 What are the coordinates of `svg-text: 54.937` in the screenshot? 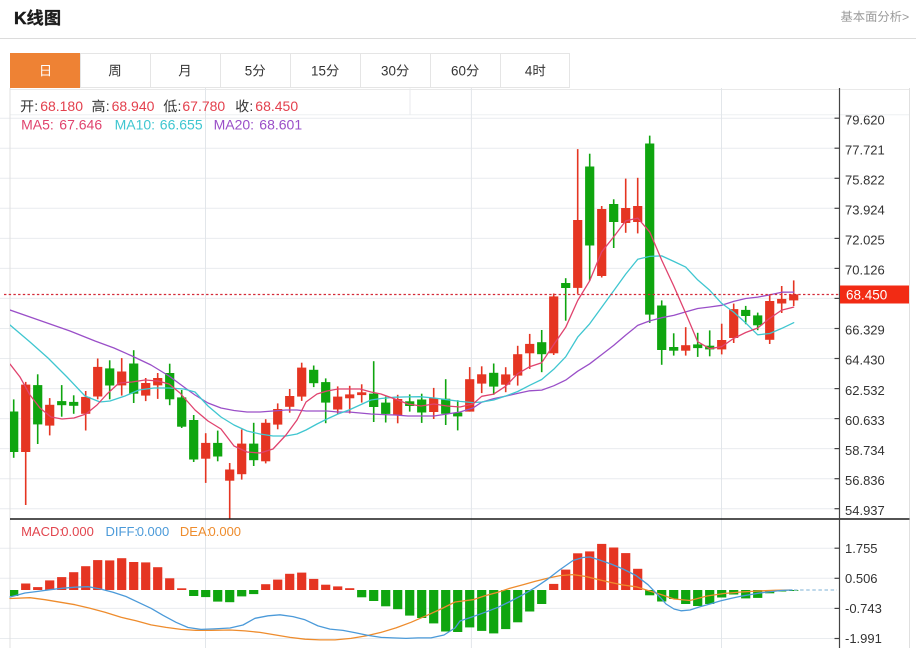 It's located at (865, 510).